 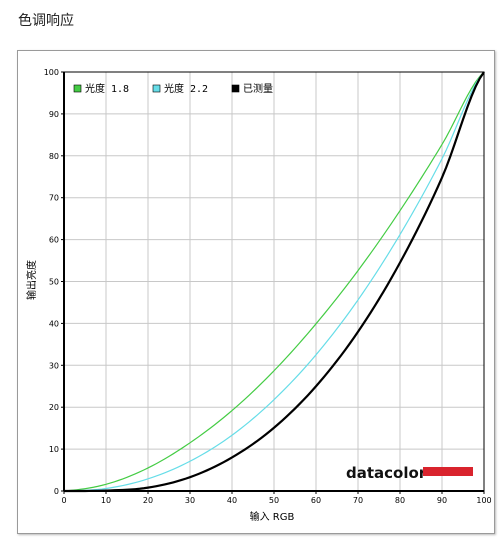 What do you see at coordinates (258, 88) in the screenshot?
I see `legend-label-3: 已测量` at bounding box center [258, 88].